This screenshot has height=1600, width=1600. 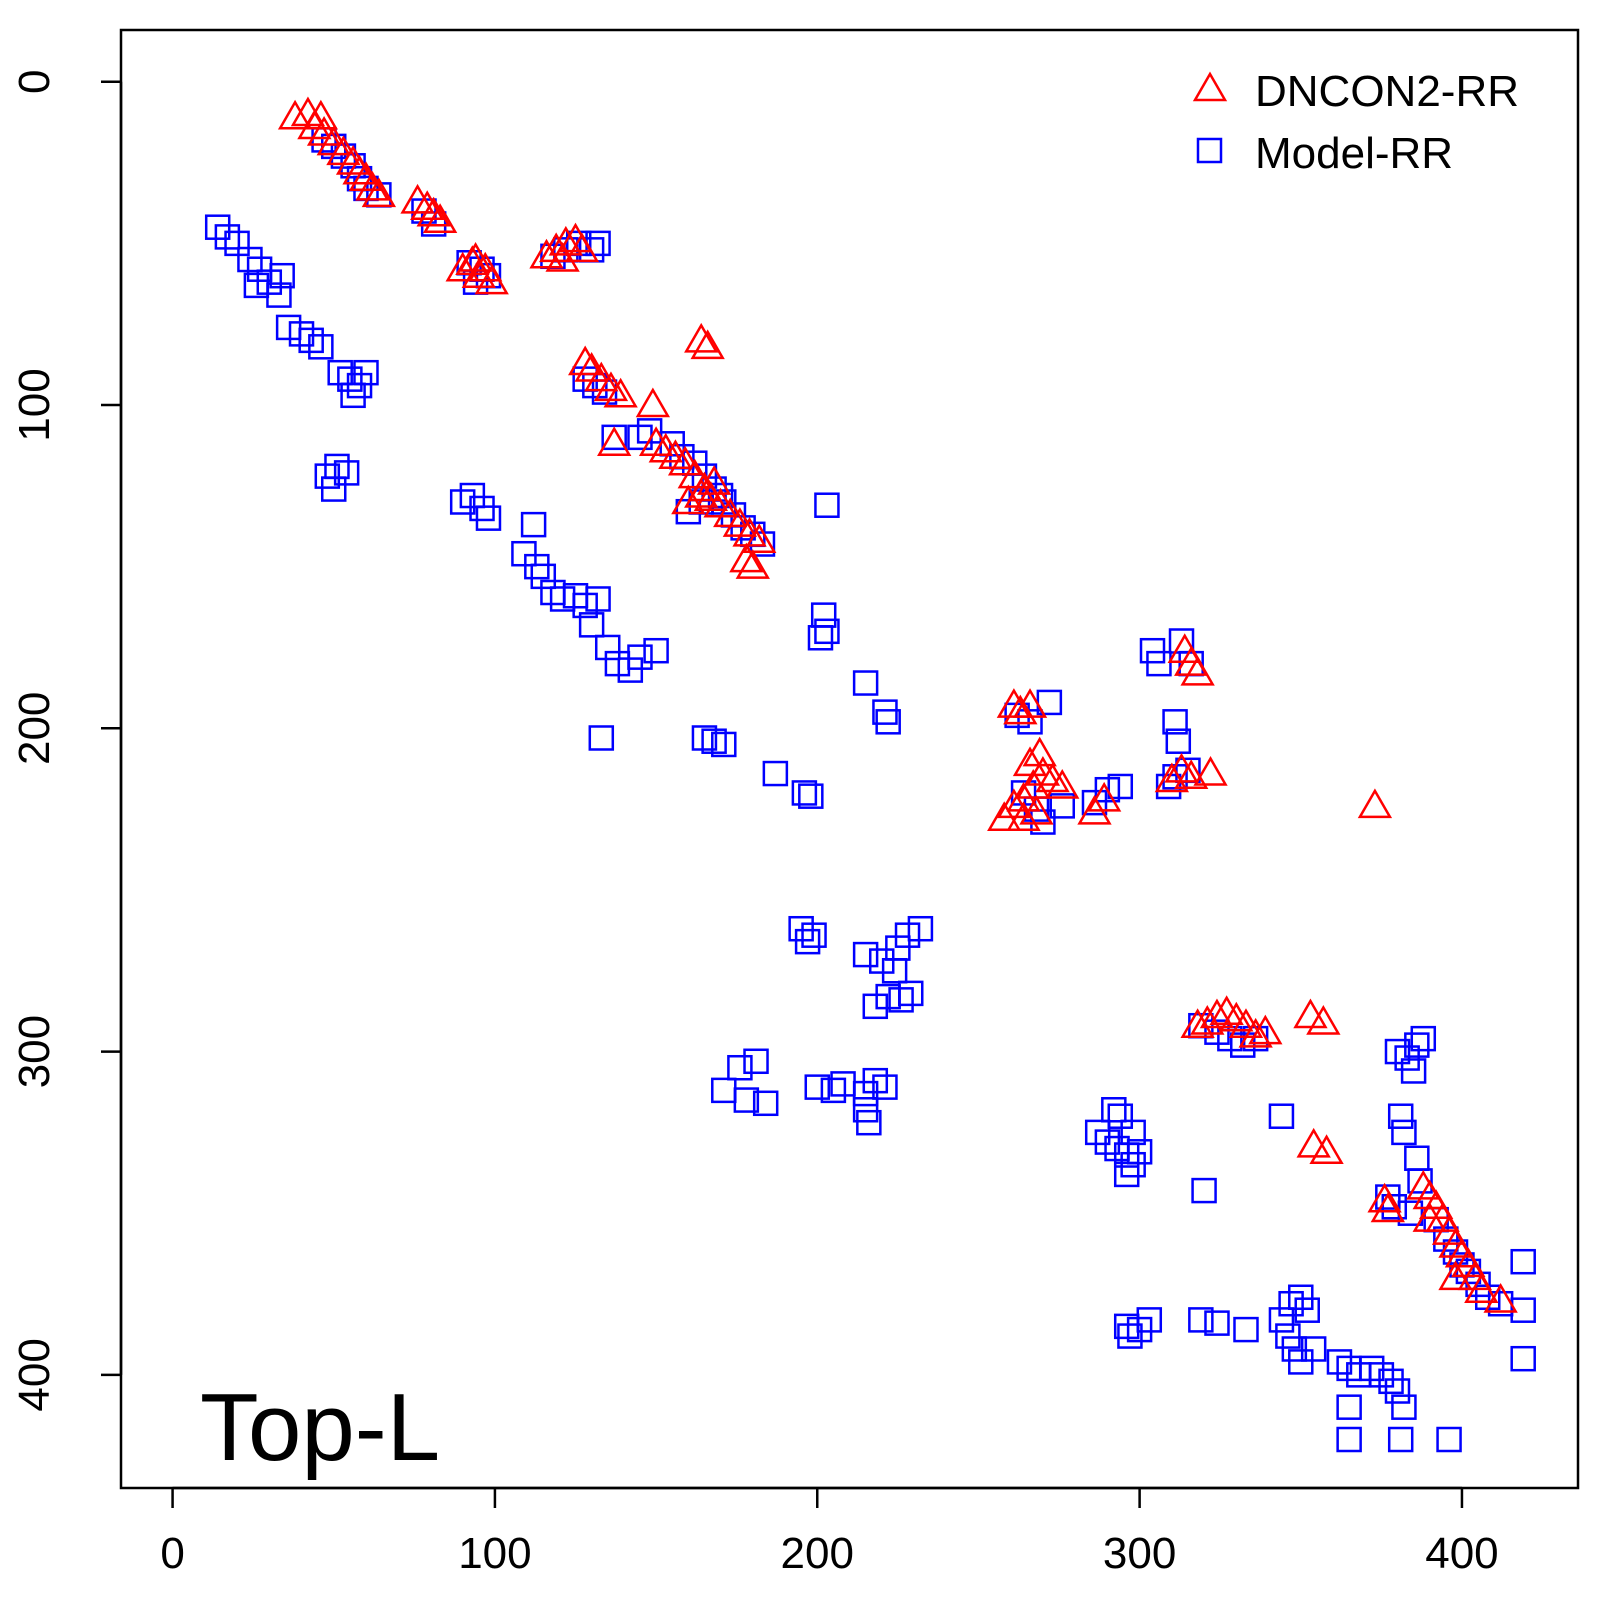 What do you see at coordinates (172, 1553) in the screenshot?
I see `x-tick-label: 0` at bounding box center [172, 1553].